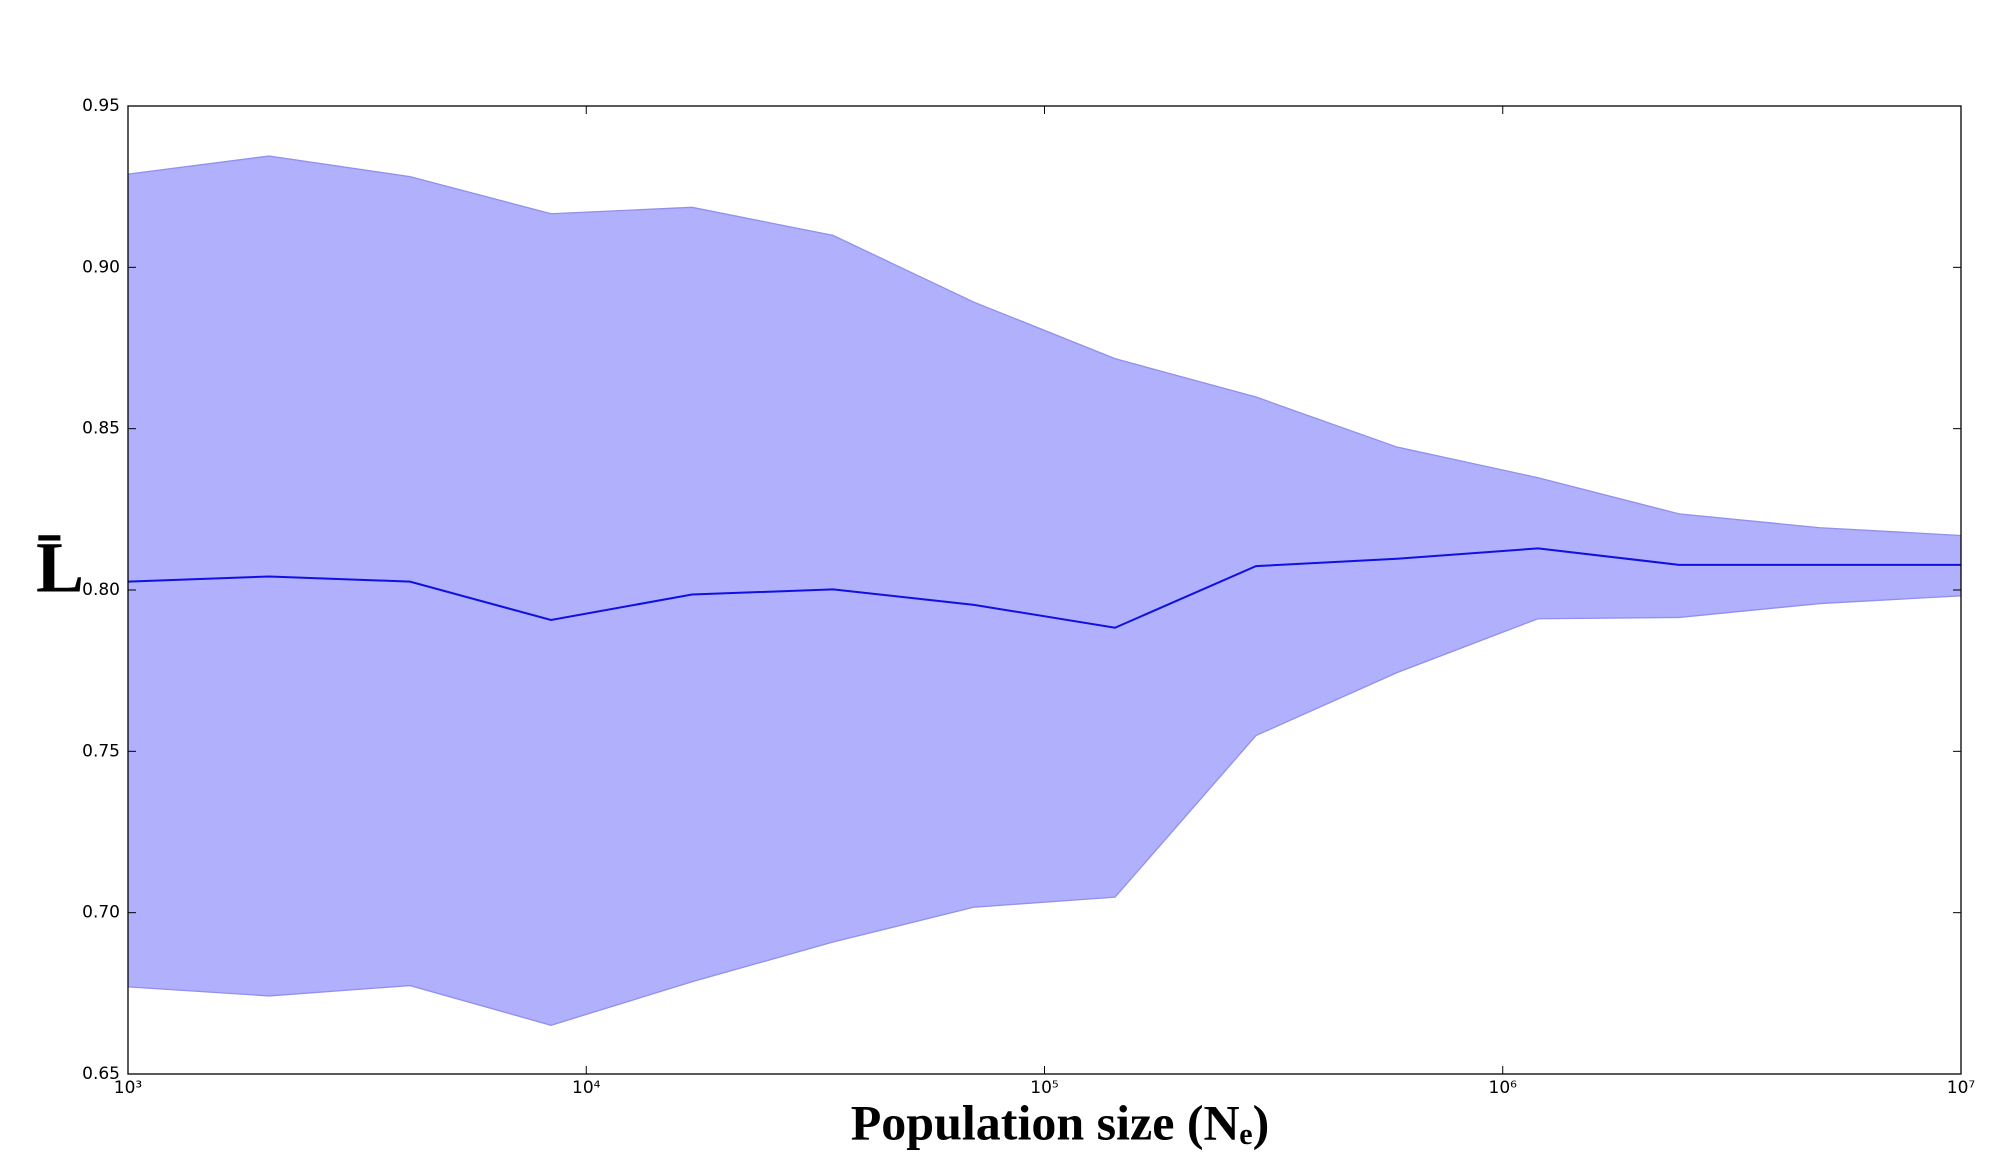 The image size is (2000, 1175). What do you see at coordinates (101, 429) in the screenshot?
I see `y-tick-label: 0.85` at bounding box center [101, 429].